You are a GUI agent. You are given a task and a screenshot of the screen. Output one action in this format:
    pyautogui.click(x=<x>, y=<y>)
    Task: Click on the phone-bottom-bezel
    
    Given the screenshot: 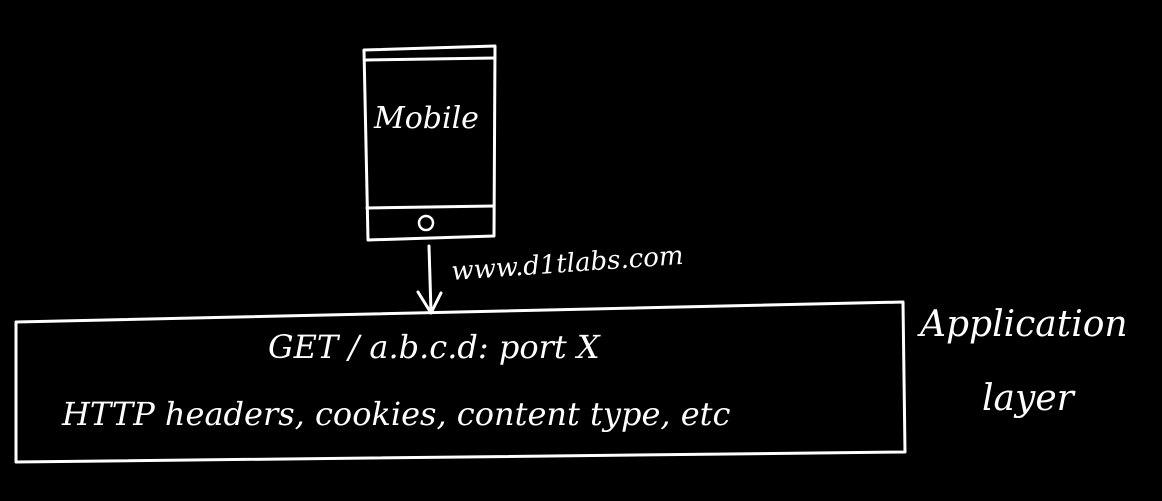 What is the action you would take?
    pyautogui.click(x=430, y=207)
    